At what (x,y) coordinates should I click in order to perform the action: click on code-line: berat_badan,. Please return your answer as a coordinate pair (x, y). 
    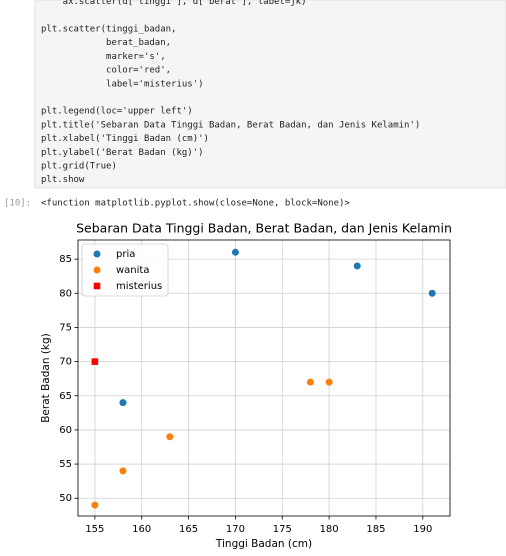
    Looking at the image, I should click on (106, 43).